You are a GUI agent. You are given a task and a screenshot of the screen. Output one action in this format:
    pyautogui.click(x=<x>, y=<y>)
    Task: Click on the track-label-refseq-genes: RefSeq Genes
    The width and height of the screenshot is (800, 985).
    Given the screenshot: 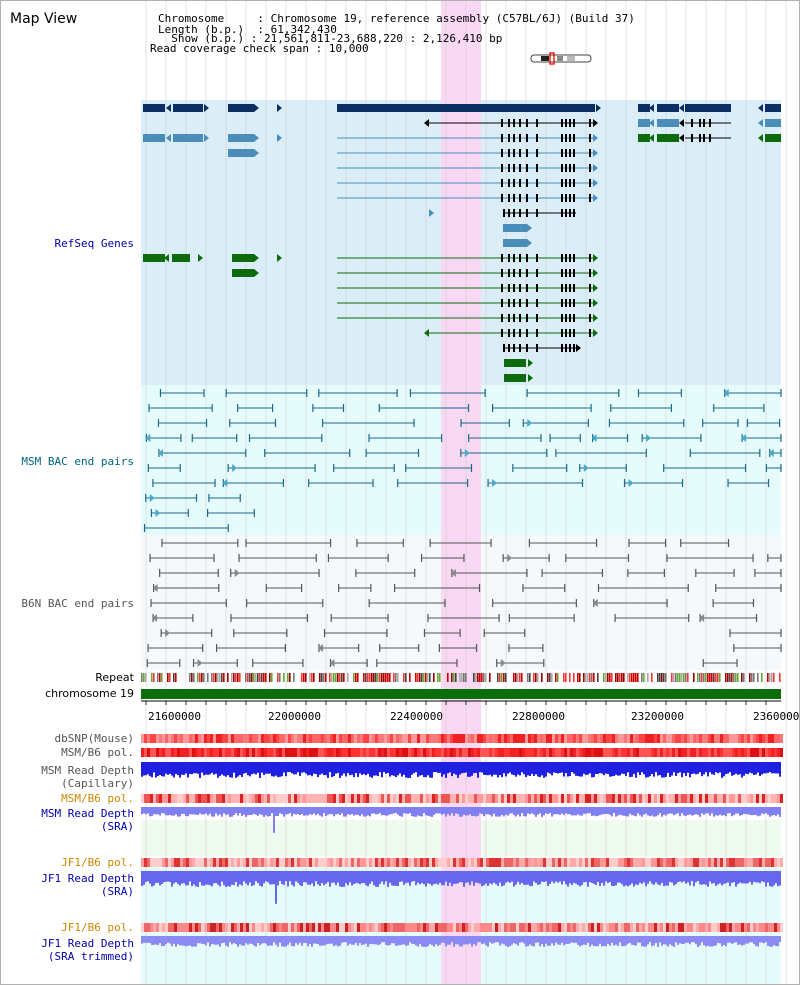 What is the action you would take?
    pyautogui.click(x=94, y=243)
    